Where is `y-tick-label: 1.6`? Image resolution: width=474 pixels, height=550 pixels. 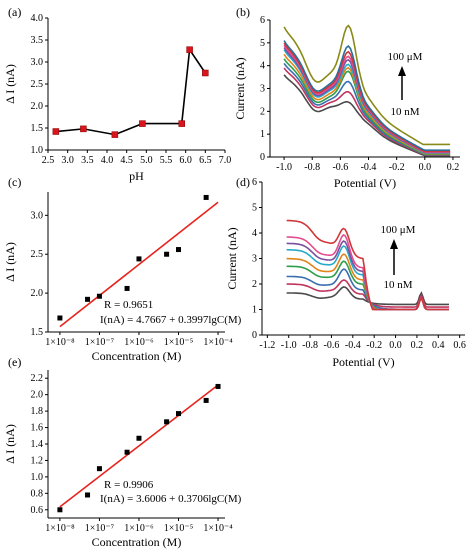
y-tick-label: 1.6 is located at coordinates (37, 428).